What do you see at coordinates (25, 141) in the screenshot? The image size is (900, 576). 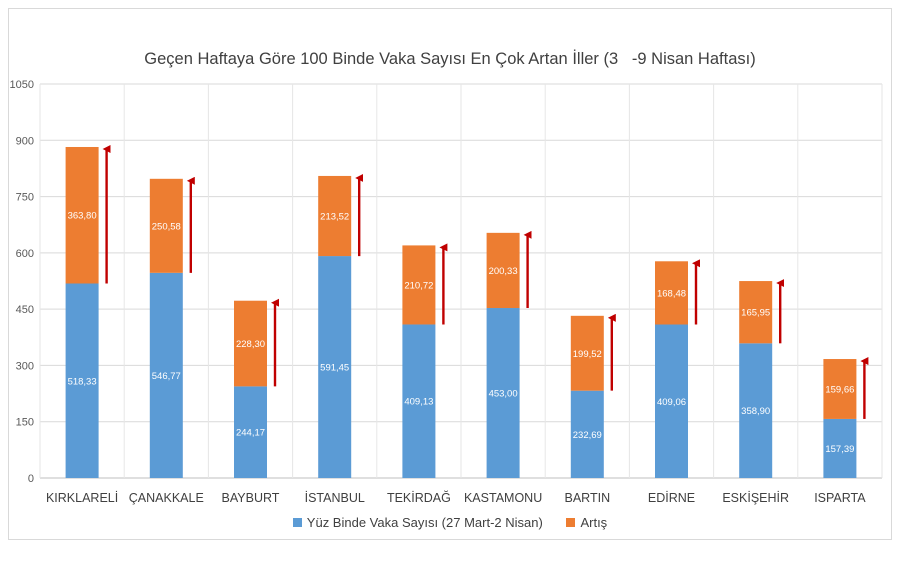 I see `y-tick-label: 900` at bounding box center [25, 141].